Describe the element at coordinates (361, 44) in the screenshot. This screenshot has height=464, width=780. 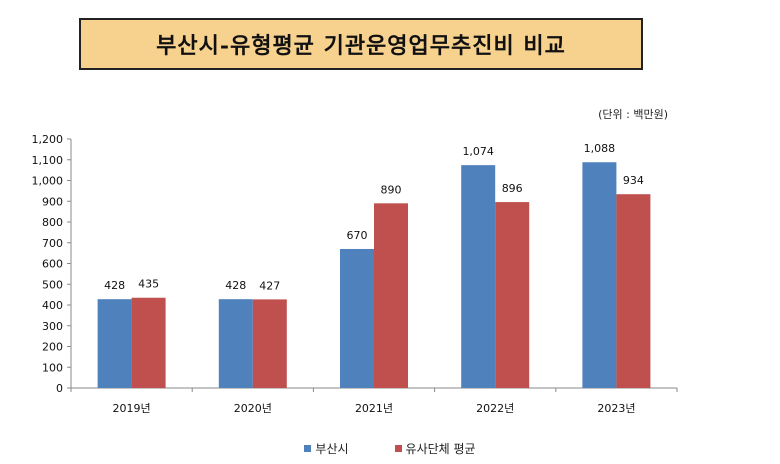
I see `chart-title: 부산시-유형평균 기관운영업무추진비 비교` at that location.